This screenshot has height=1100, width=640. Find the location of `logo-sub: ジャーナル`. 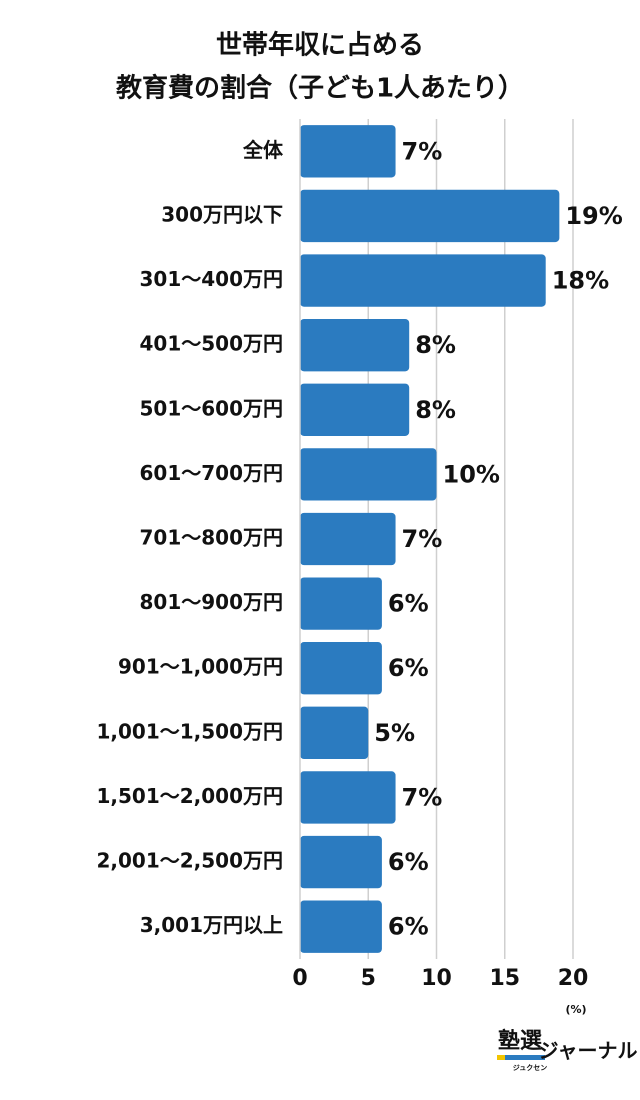

logo-sub: ジャーナル is located at coordinates (588, 1051).